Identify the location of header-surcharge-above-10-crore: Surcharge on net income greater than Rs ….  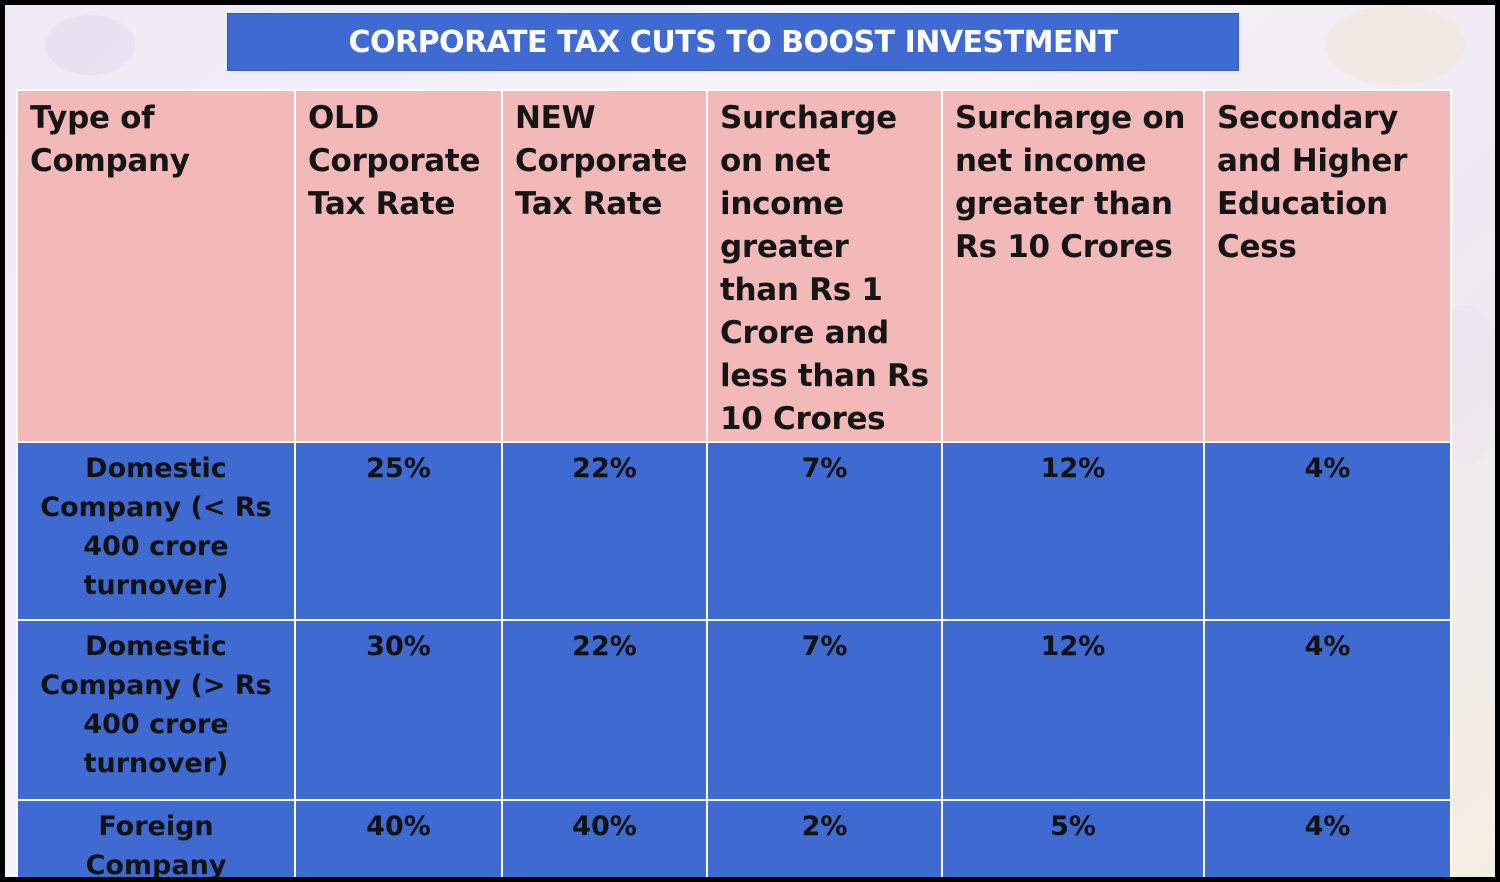
(1073, 266).